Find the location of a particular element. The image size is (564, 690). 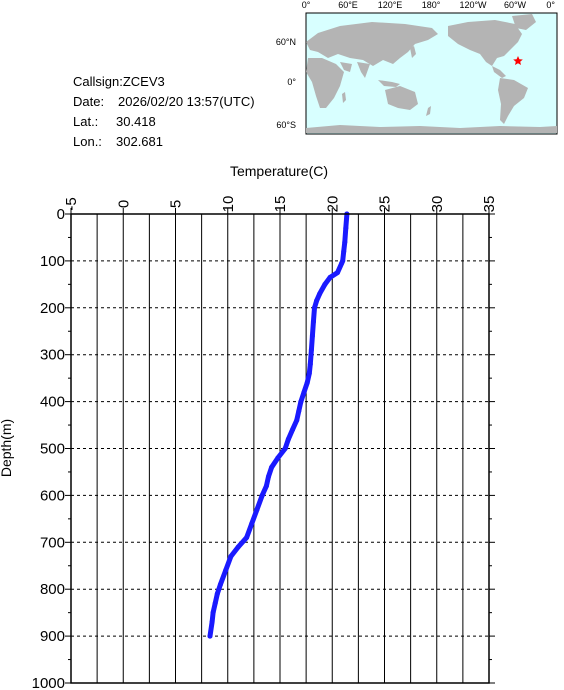

africa-land is located at coordinates (325, 83).